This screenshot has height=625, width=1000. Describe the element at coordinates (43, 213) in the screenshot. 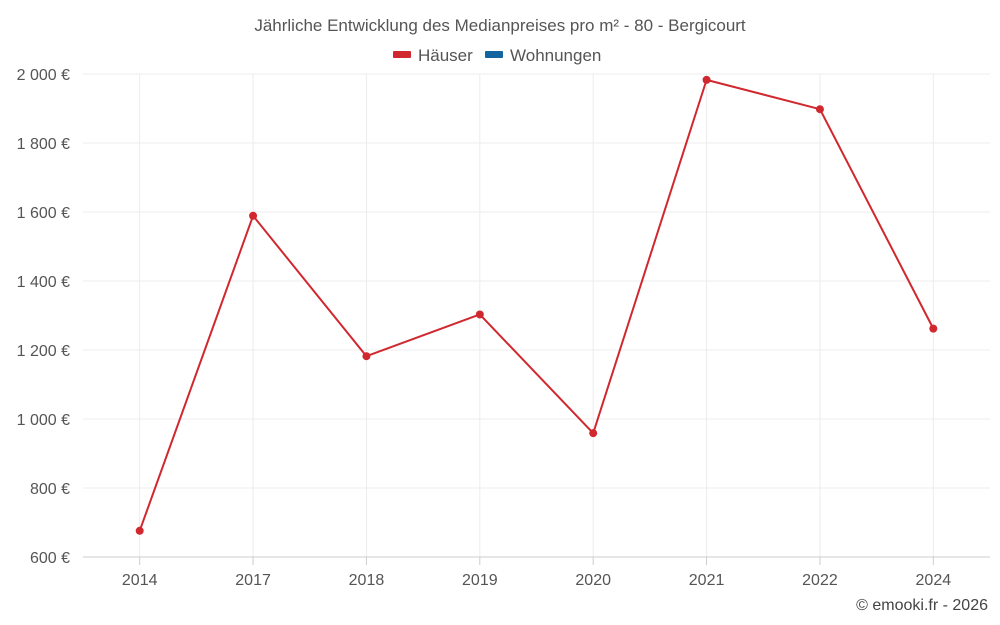

I see `y-tick-label: 1 600 €` at that location.